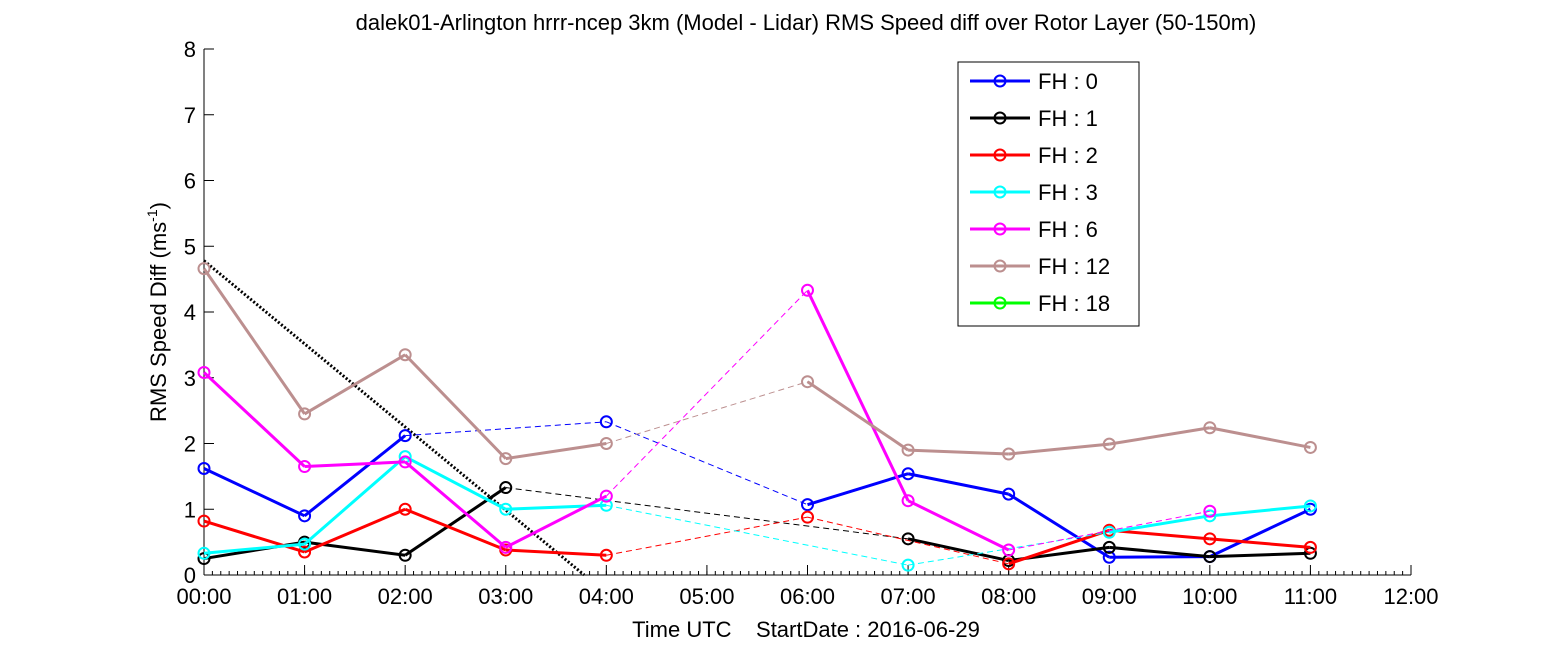 The image size is (1559, 656). What do you see at coordinates (1008, 596) in the screenshot?
I see `x-tick-label: 08:00` at bounding box center [1008, 596].